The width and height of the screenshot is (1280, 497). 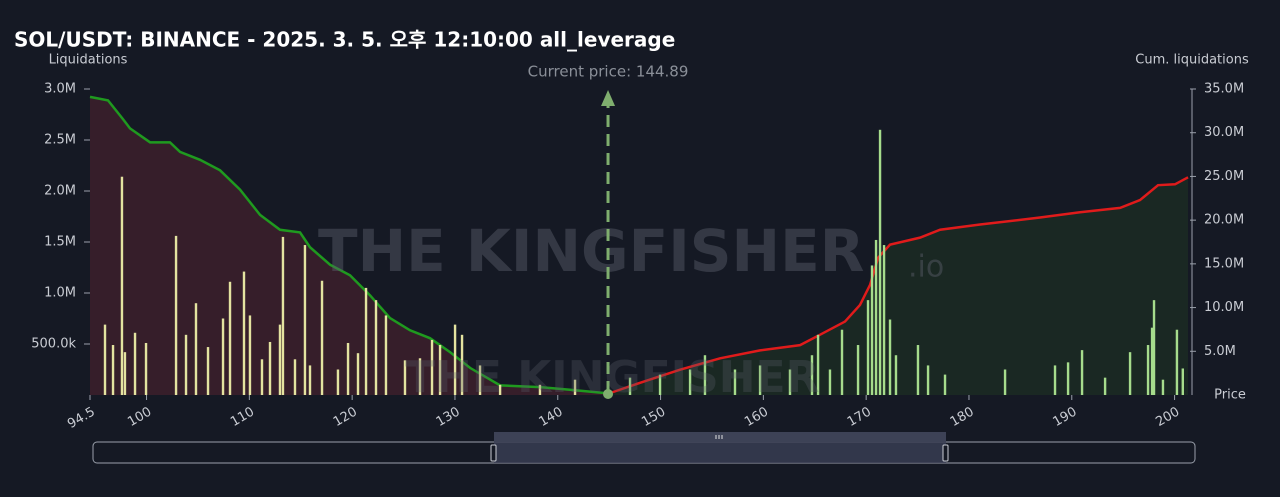 What do you see at coordinates (81, 418) in the screenshot?
I see `x-tick-label: 94.5` at bounding box center [81, 418].